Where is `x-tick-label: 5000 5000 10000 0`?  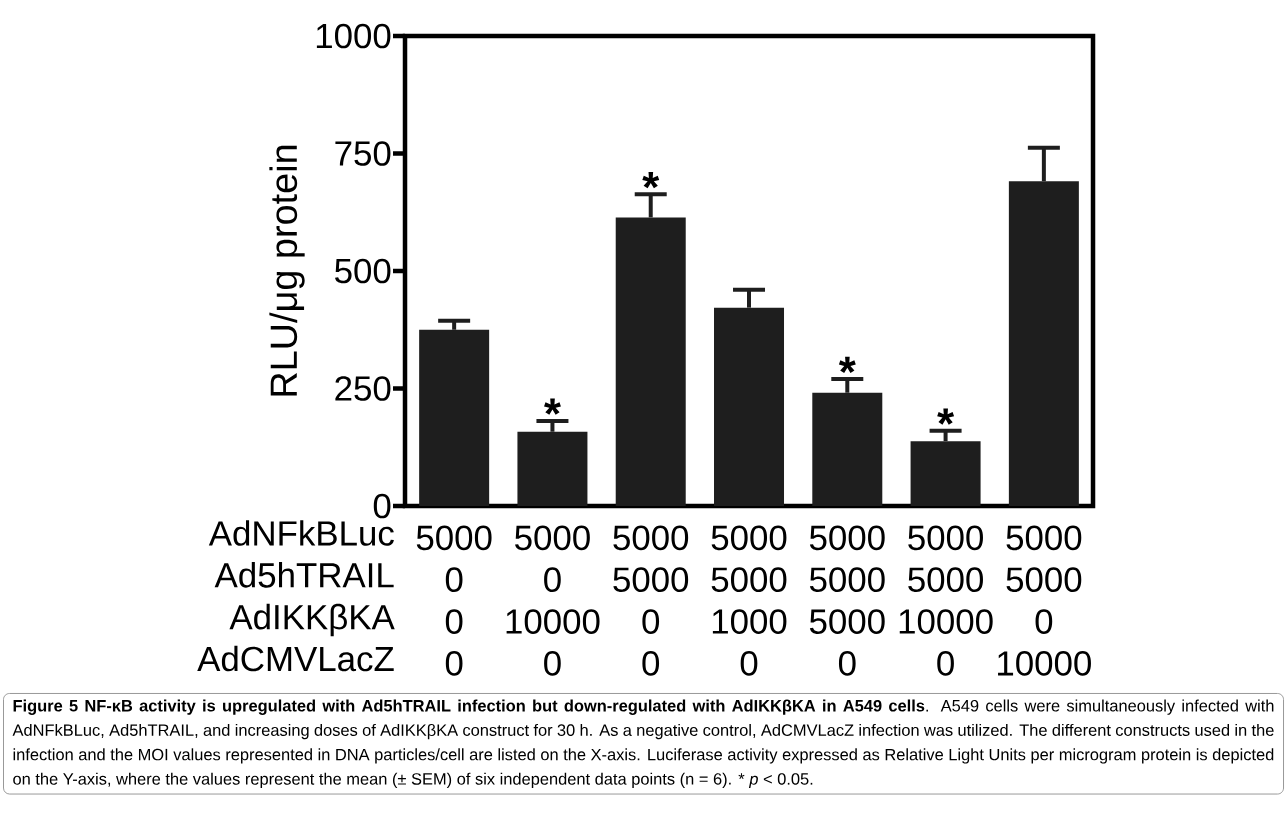
x-tick-label: 5000 5000 10000 0 is located at coordinates (946, 600).